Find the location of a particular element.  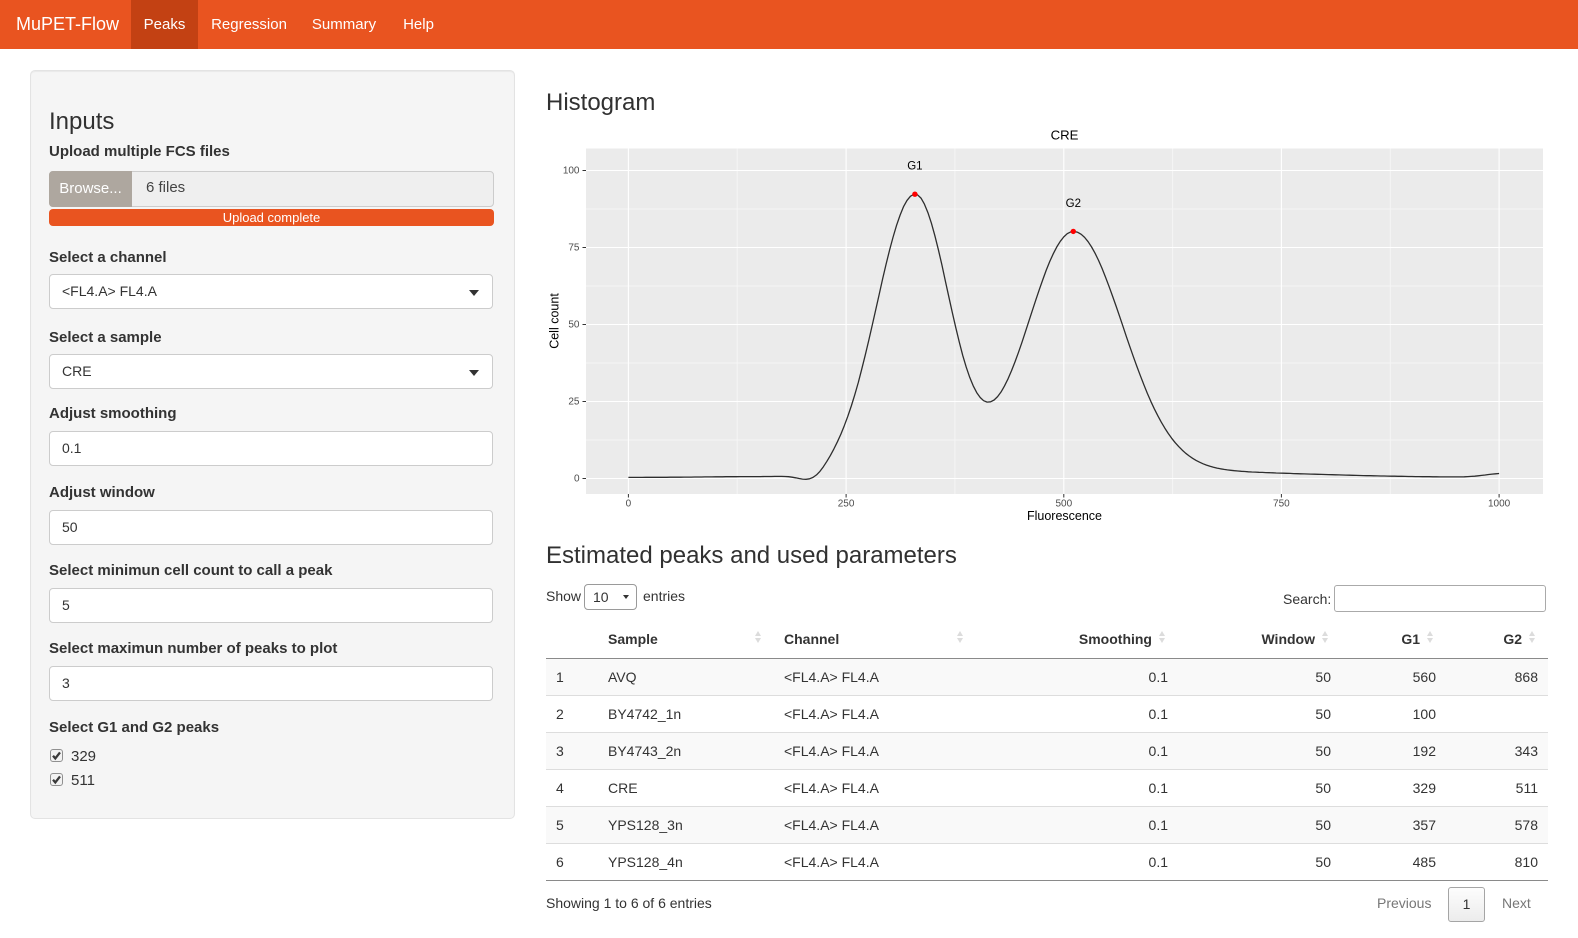

svg-text: G2 is located at coordinates (1073, 204).